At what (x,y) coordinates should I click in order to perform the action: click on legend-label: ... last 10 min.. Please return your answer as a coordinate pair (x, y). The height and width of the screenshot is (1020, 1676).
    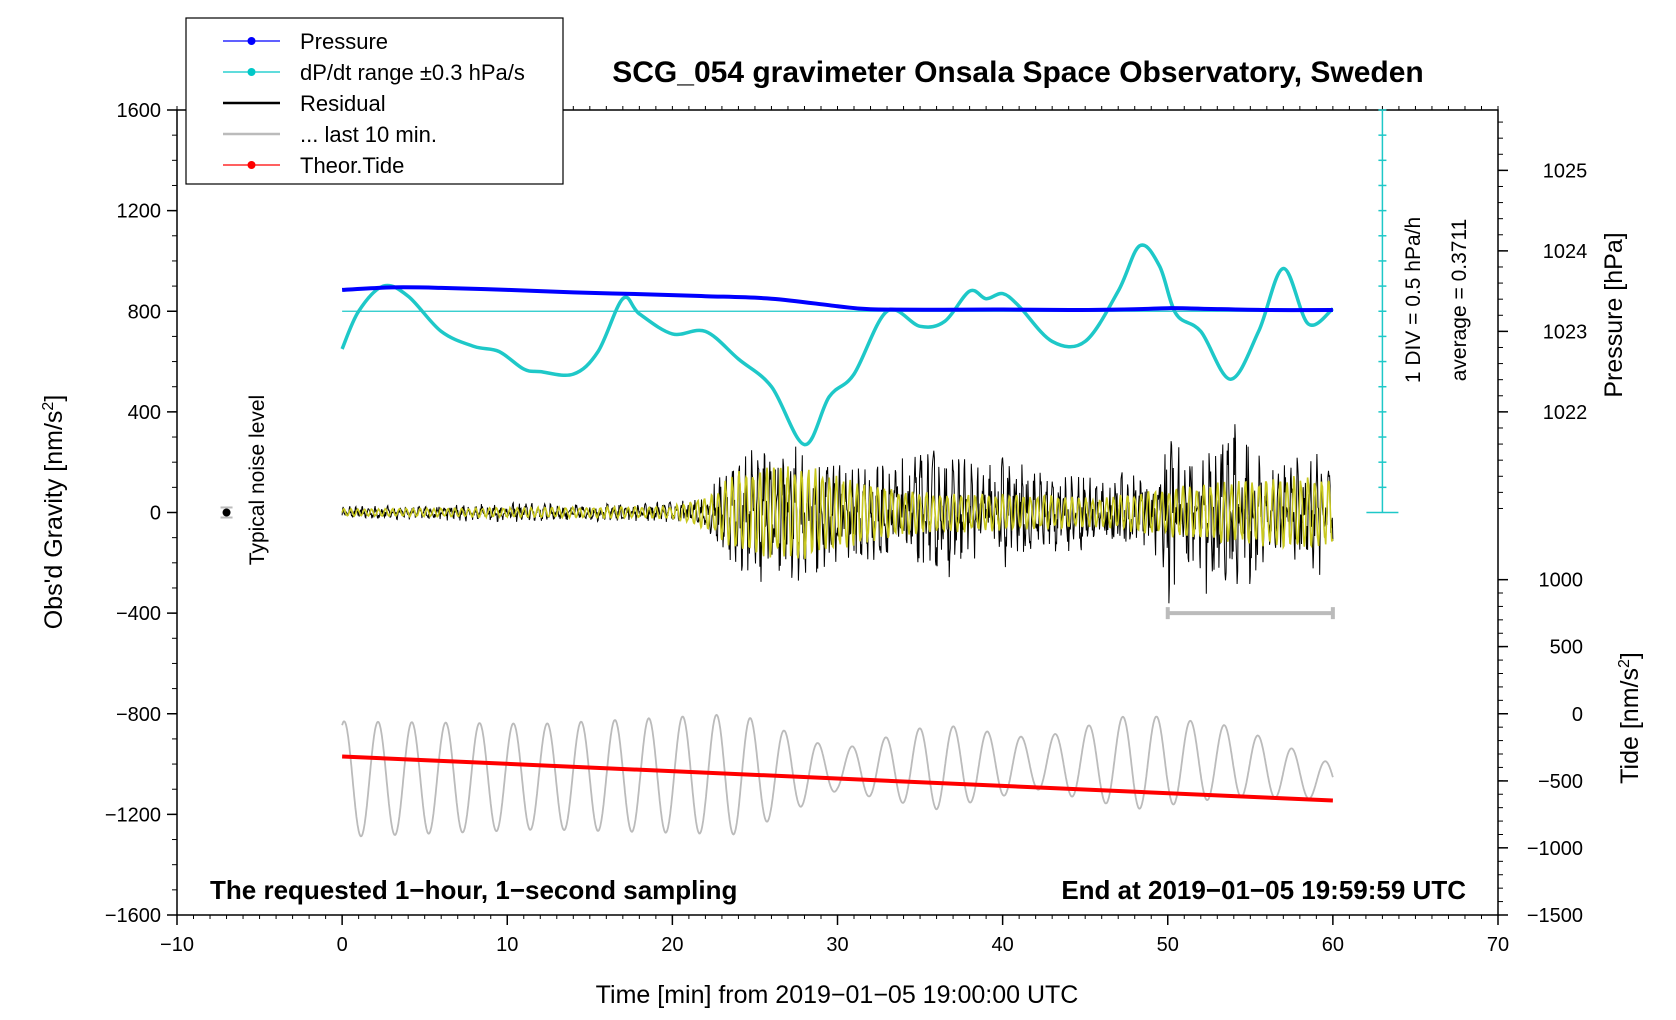
    Looking at the image, I should click on (368, 134).